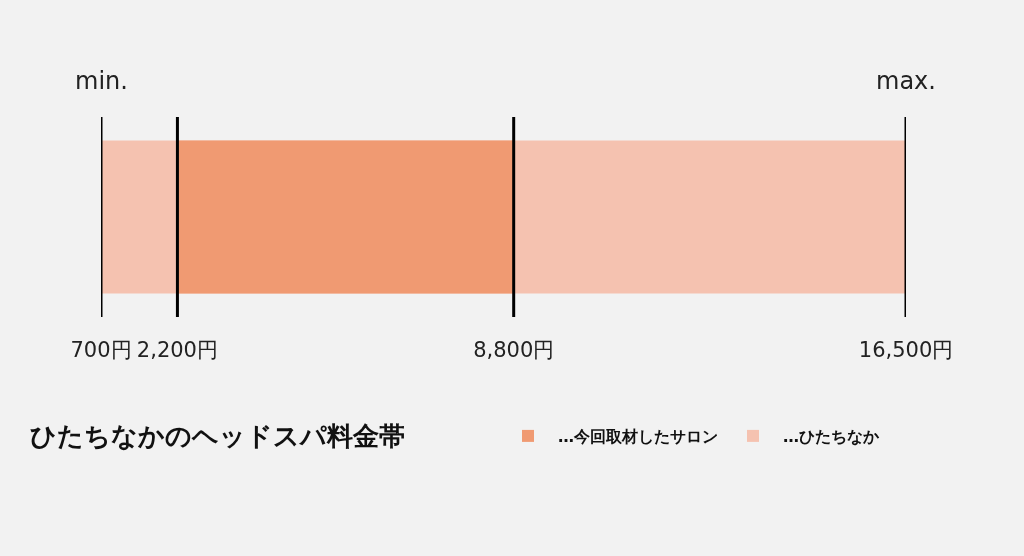 This screenshot has width=1024, height=556. I want to click on x-tick-label: 8,800円, so click(514, 350).